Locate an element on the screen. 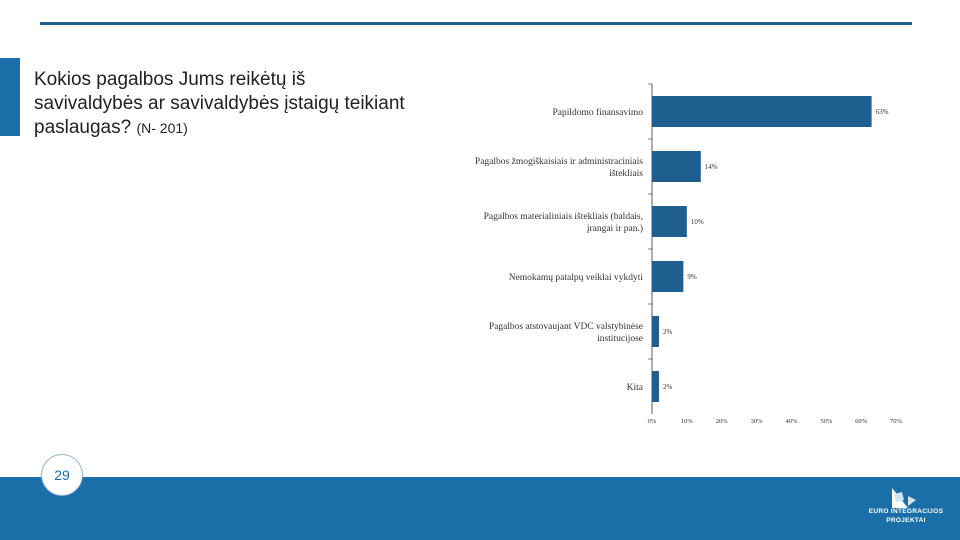  category-label-1: Papildomo finansavimo is located at coordinates (597, 112).